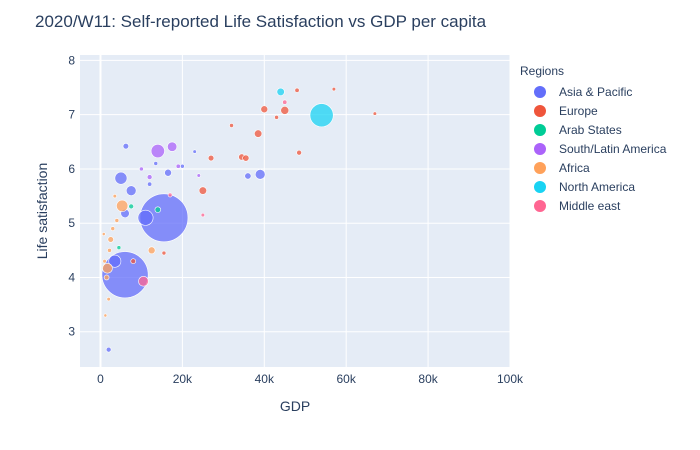 The height and width of the screenshot is (450, 700). What do you see at coordinates (597, 186) in the screenshot?
I see `legend-label: North America` at bounding box center [597, 186].